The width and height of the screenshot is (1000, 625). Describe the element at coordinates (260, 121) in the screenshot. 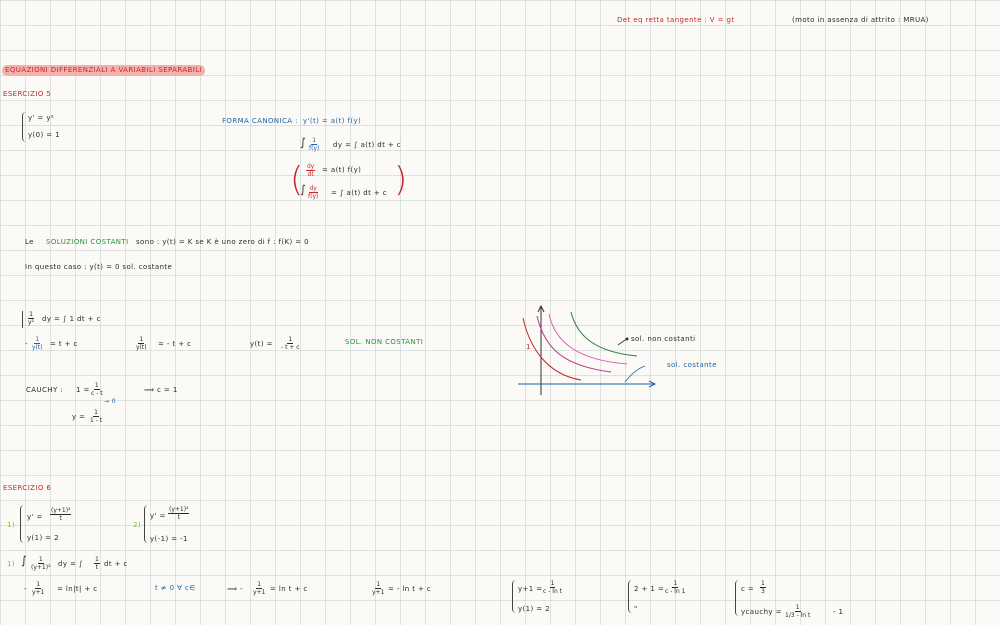

I see `forma-canonica-label: FORMA CANONICA :` at that location.